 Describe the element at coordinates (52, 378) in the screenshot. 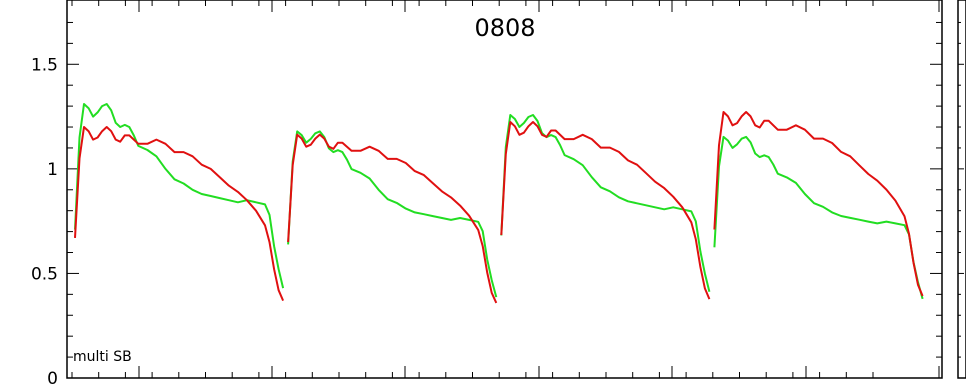

I see `y-tick-label: 0` at that location.